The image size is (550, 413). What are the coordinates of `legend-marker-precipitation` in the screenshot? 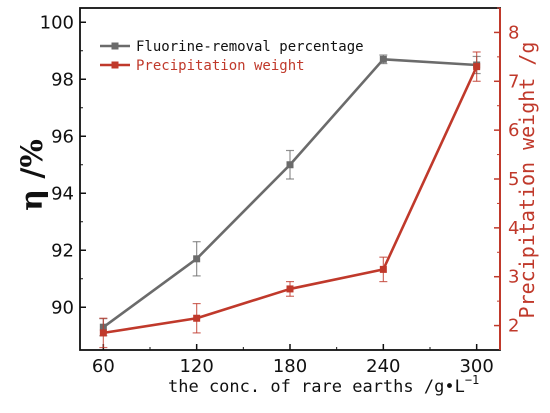 It's located at (115, 65).